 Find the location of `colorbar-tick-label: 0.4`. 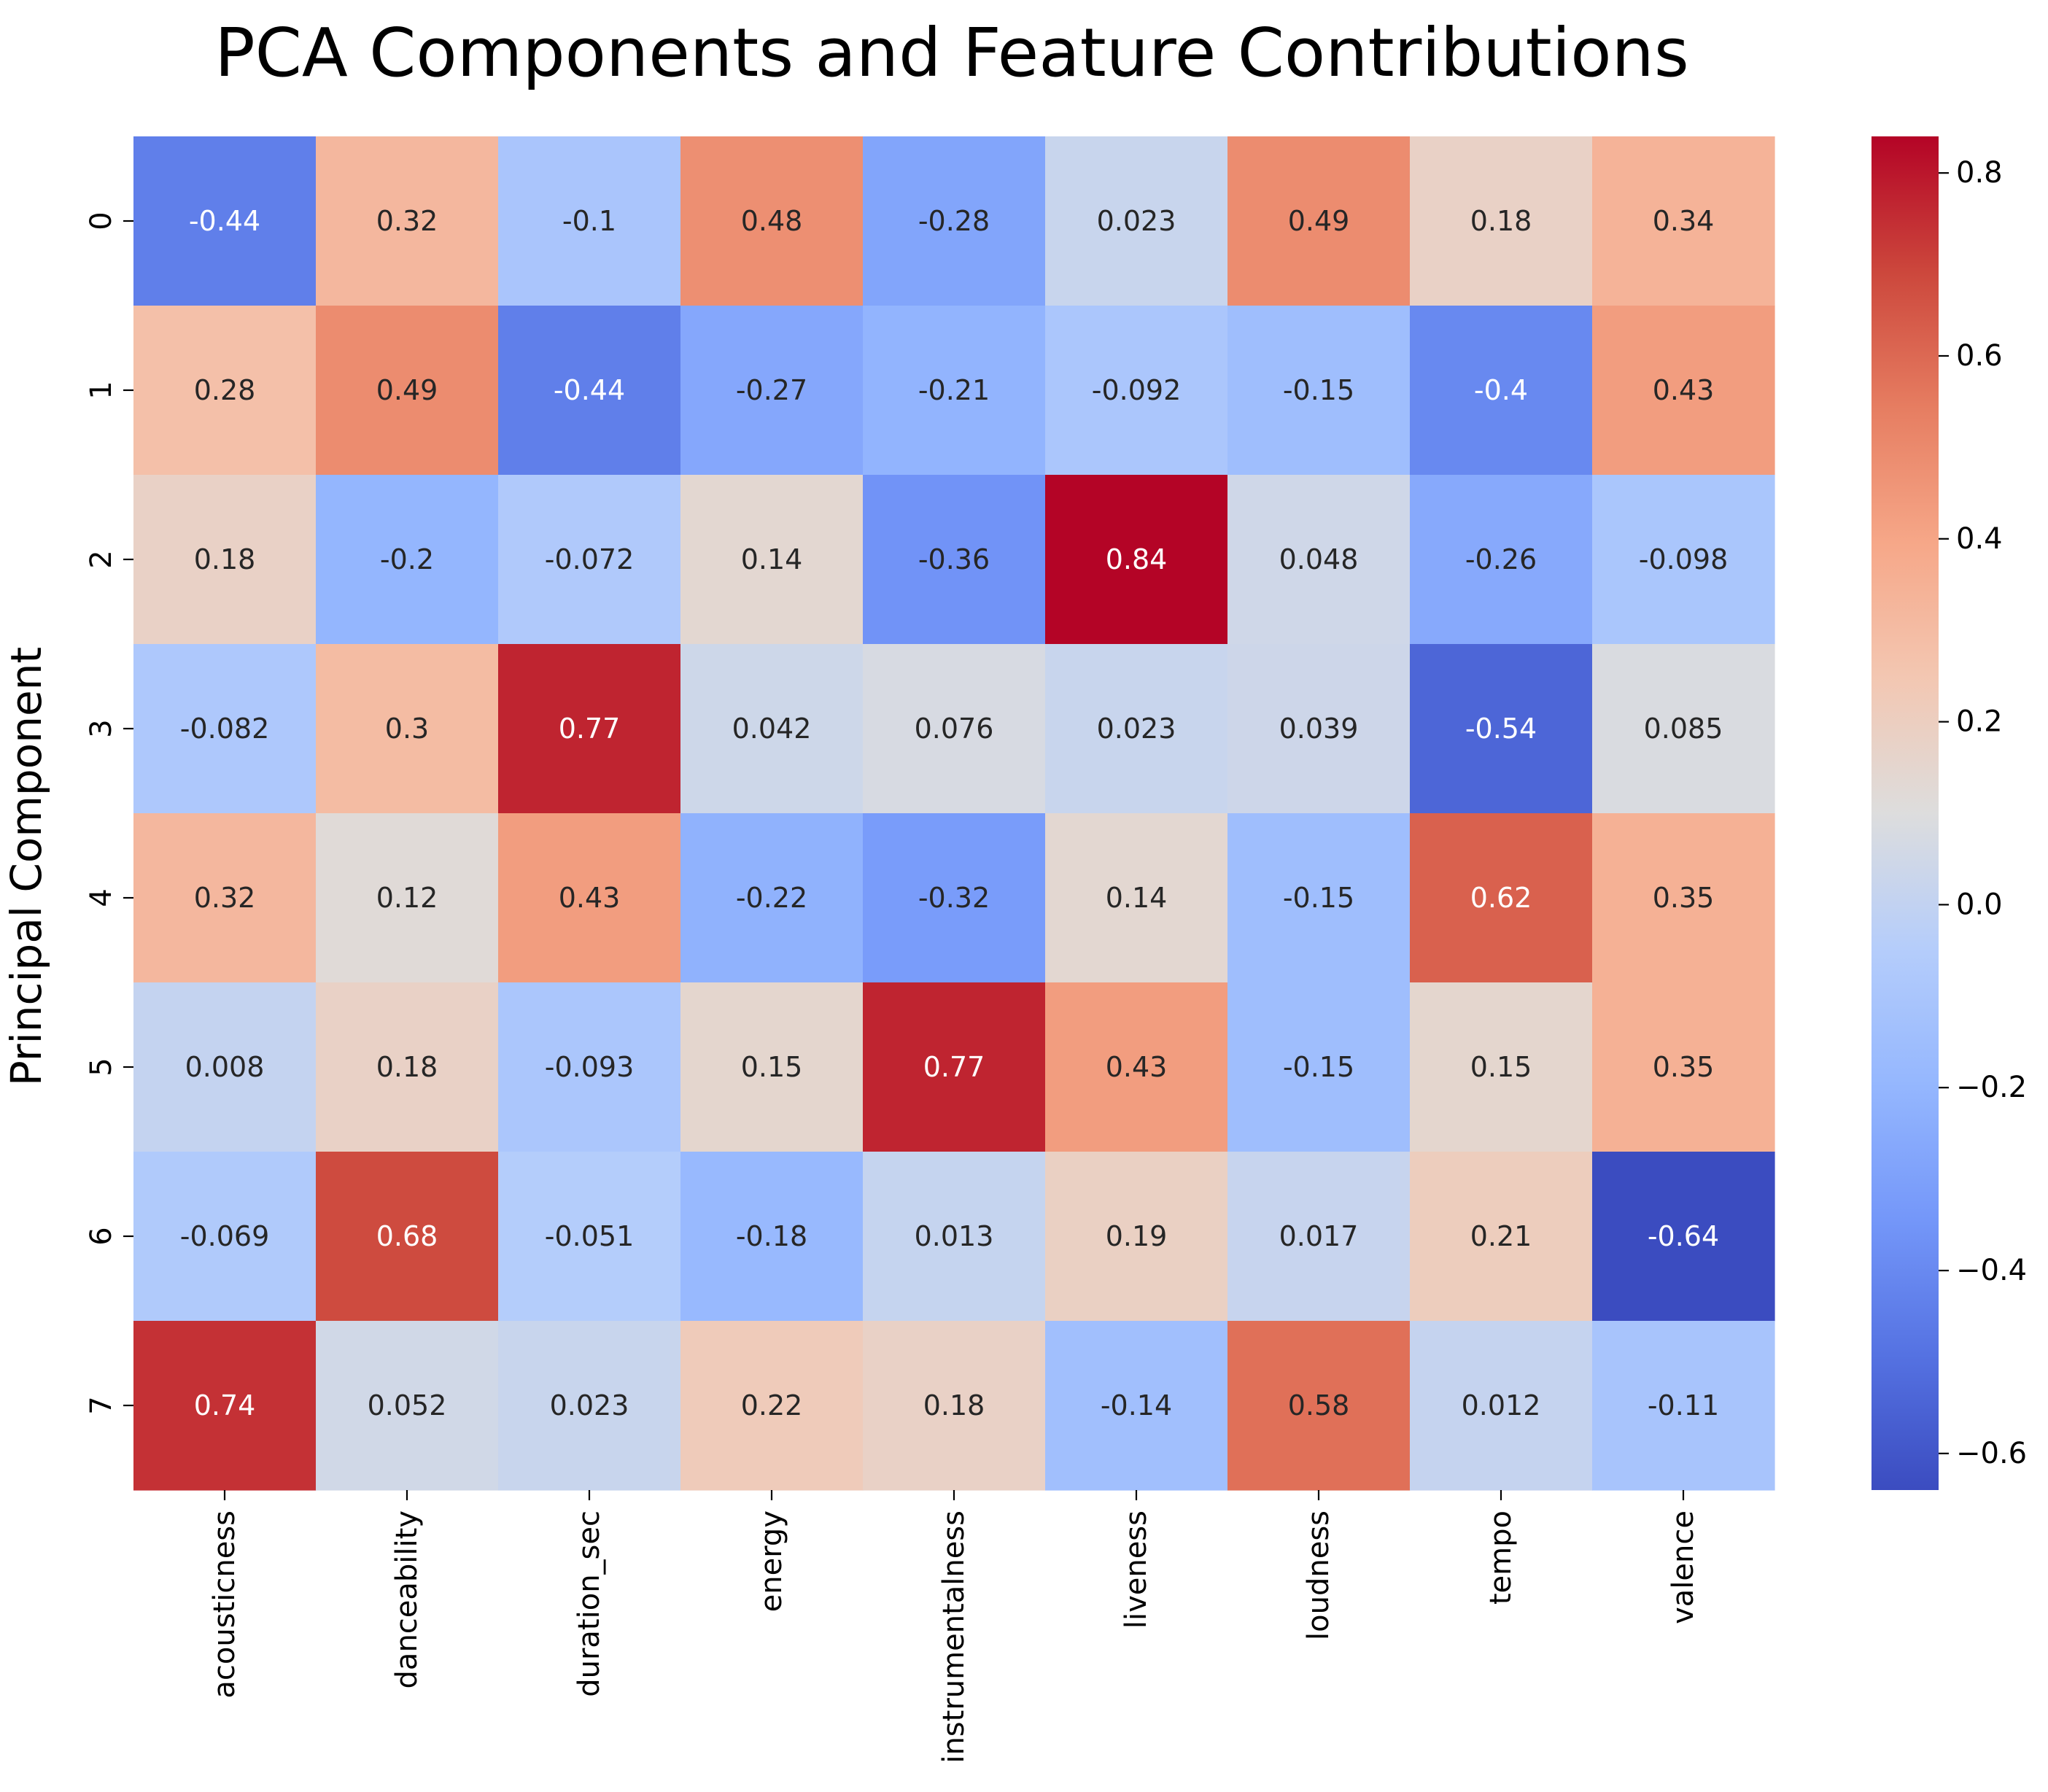

colorbar-tick-label: 0.4 is located at coordinates (1979, 539).